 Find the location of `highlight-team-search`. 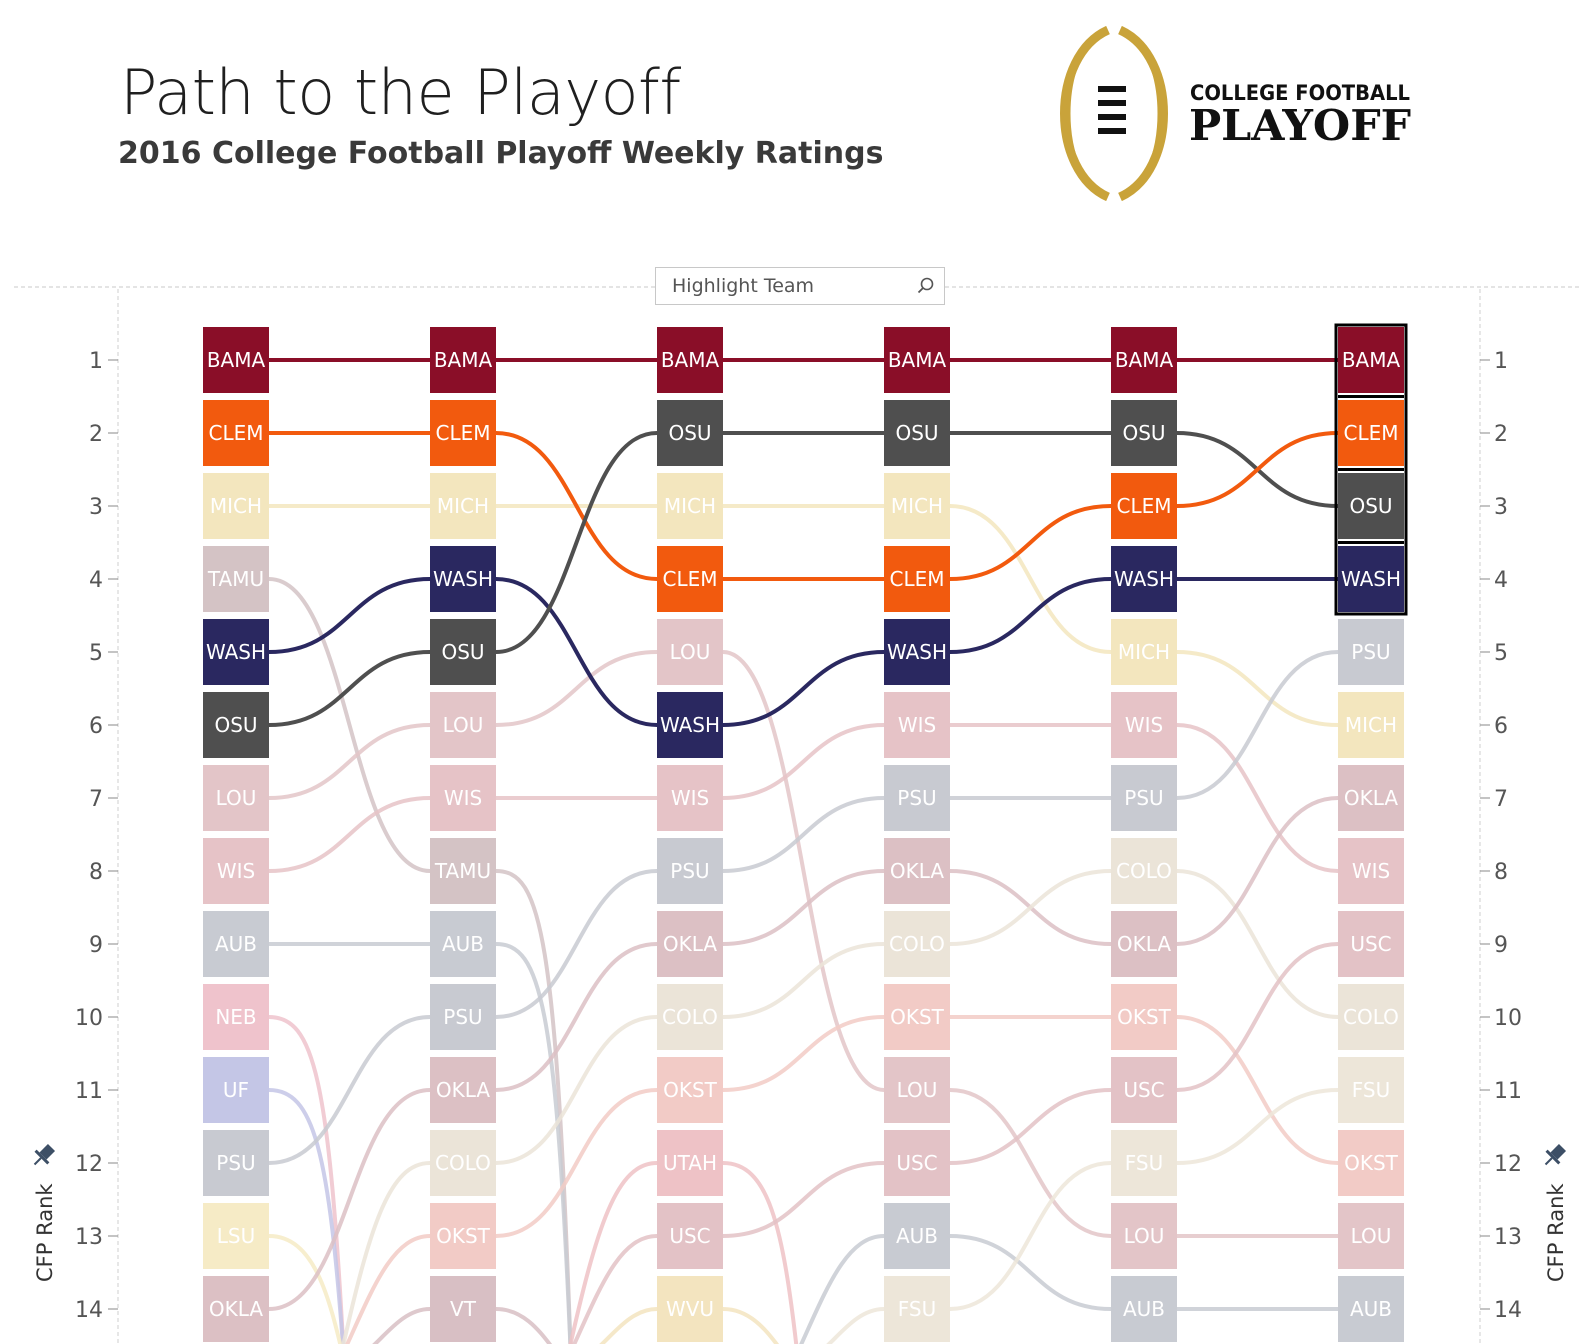

highlight-team-search is located at coordinates (800, 286).